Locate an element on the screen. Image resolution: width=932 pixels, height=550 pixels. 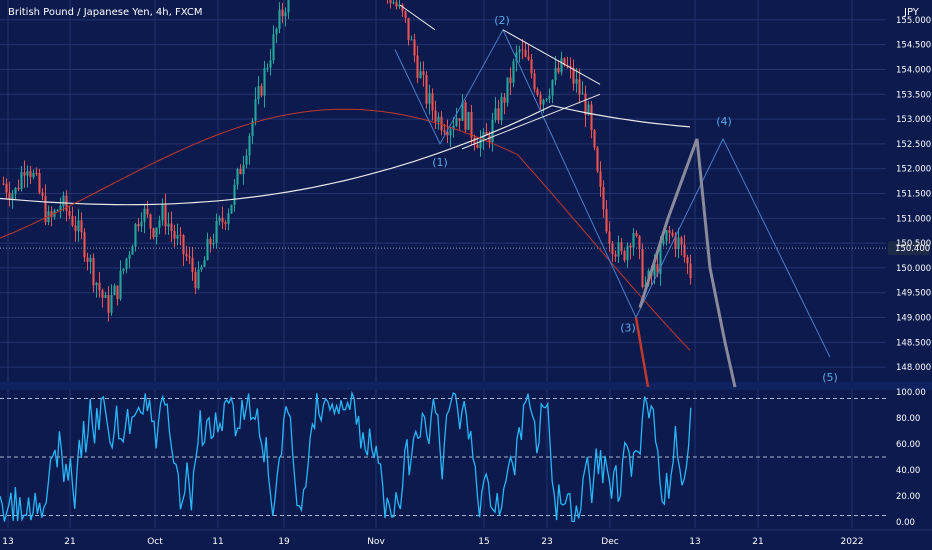
y-tick-label: 150.000 is located at coordinates (913, 269).